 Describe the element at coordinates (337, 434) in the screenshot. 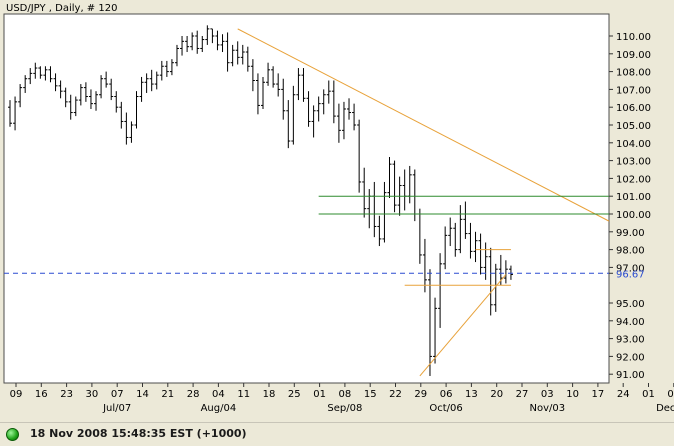

I see `status-bar: 18 Nov 2008 15:48:35 EST (+1000)` at that location.